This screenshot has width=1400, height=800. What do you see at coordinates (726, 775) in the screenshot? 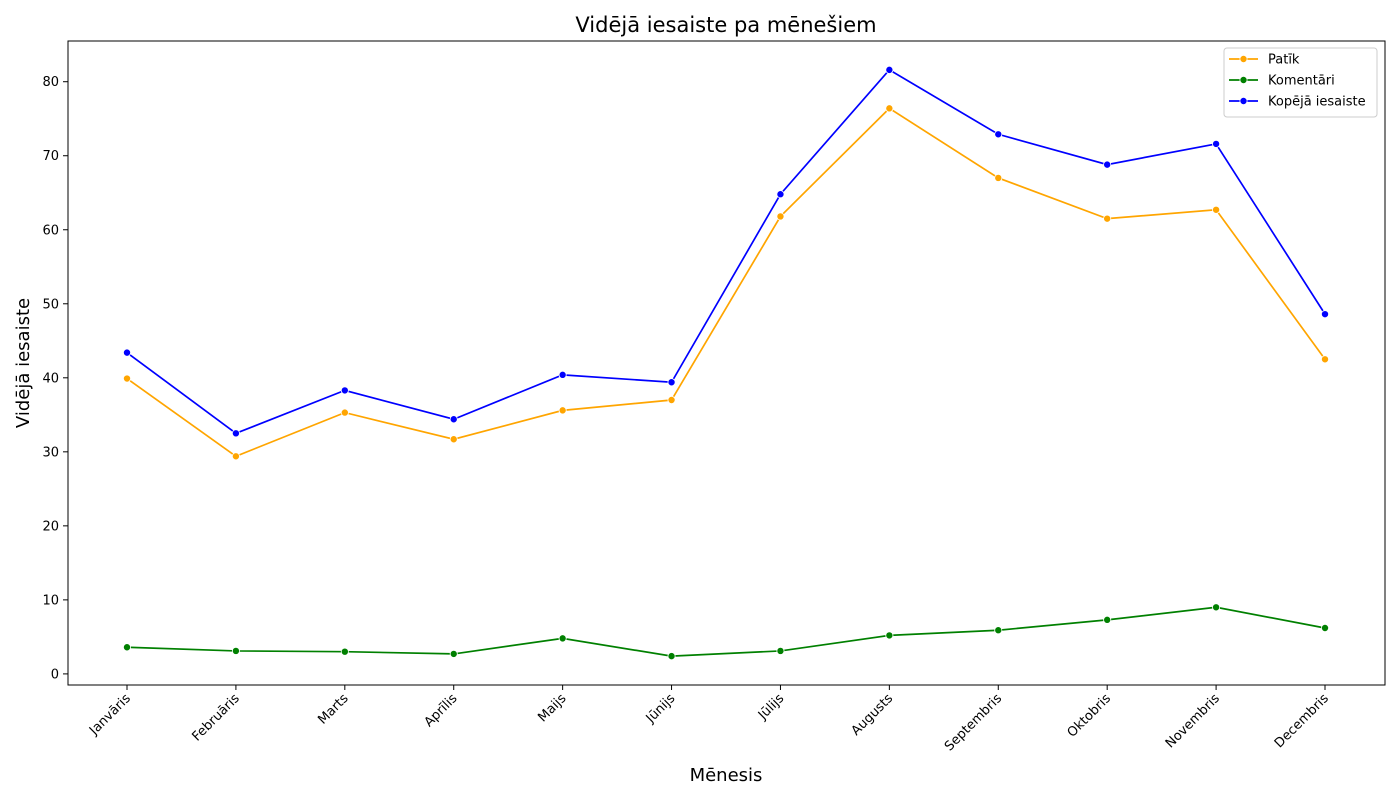
I see `x-axis-label: Mēnesis` at bounding box center [726, 775].